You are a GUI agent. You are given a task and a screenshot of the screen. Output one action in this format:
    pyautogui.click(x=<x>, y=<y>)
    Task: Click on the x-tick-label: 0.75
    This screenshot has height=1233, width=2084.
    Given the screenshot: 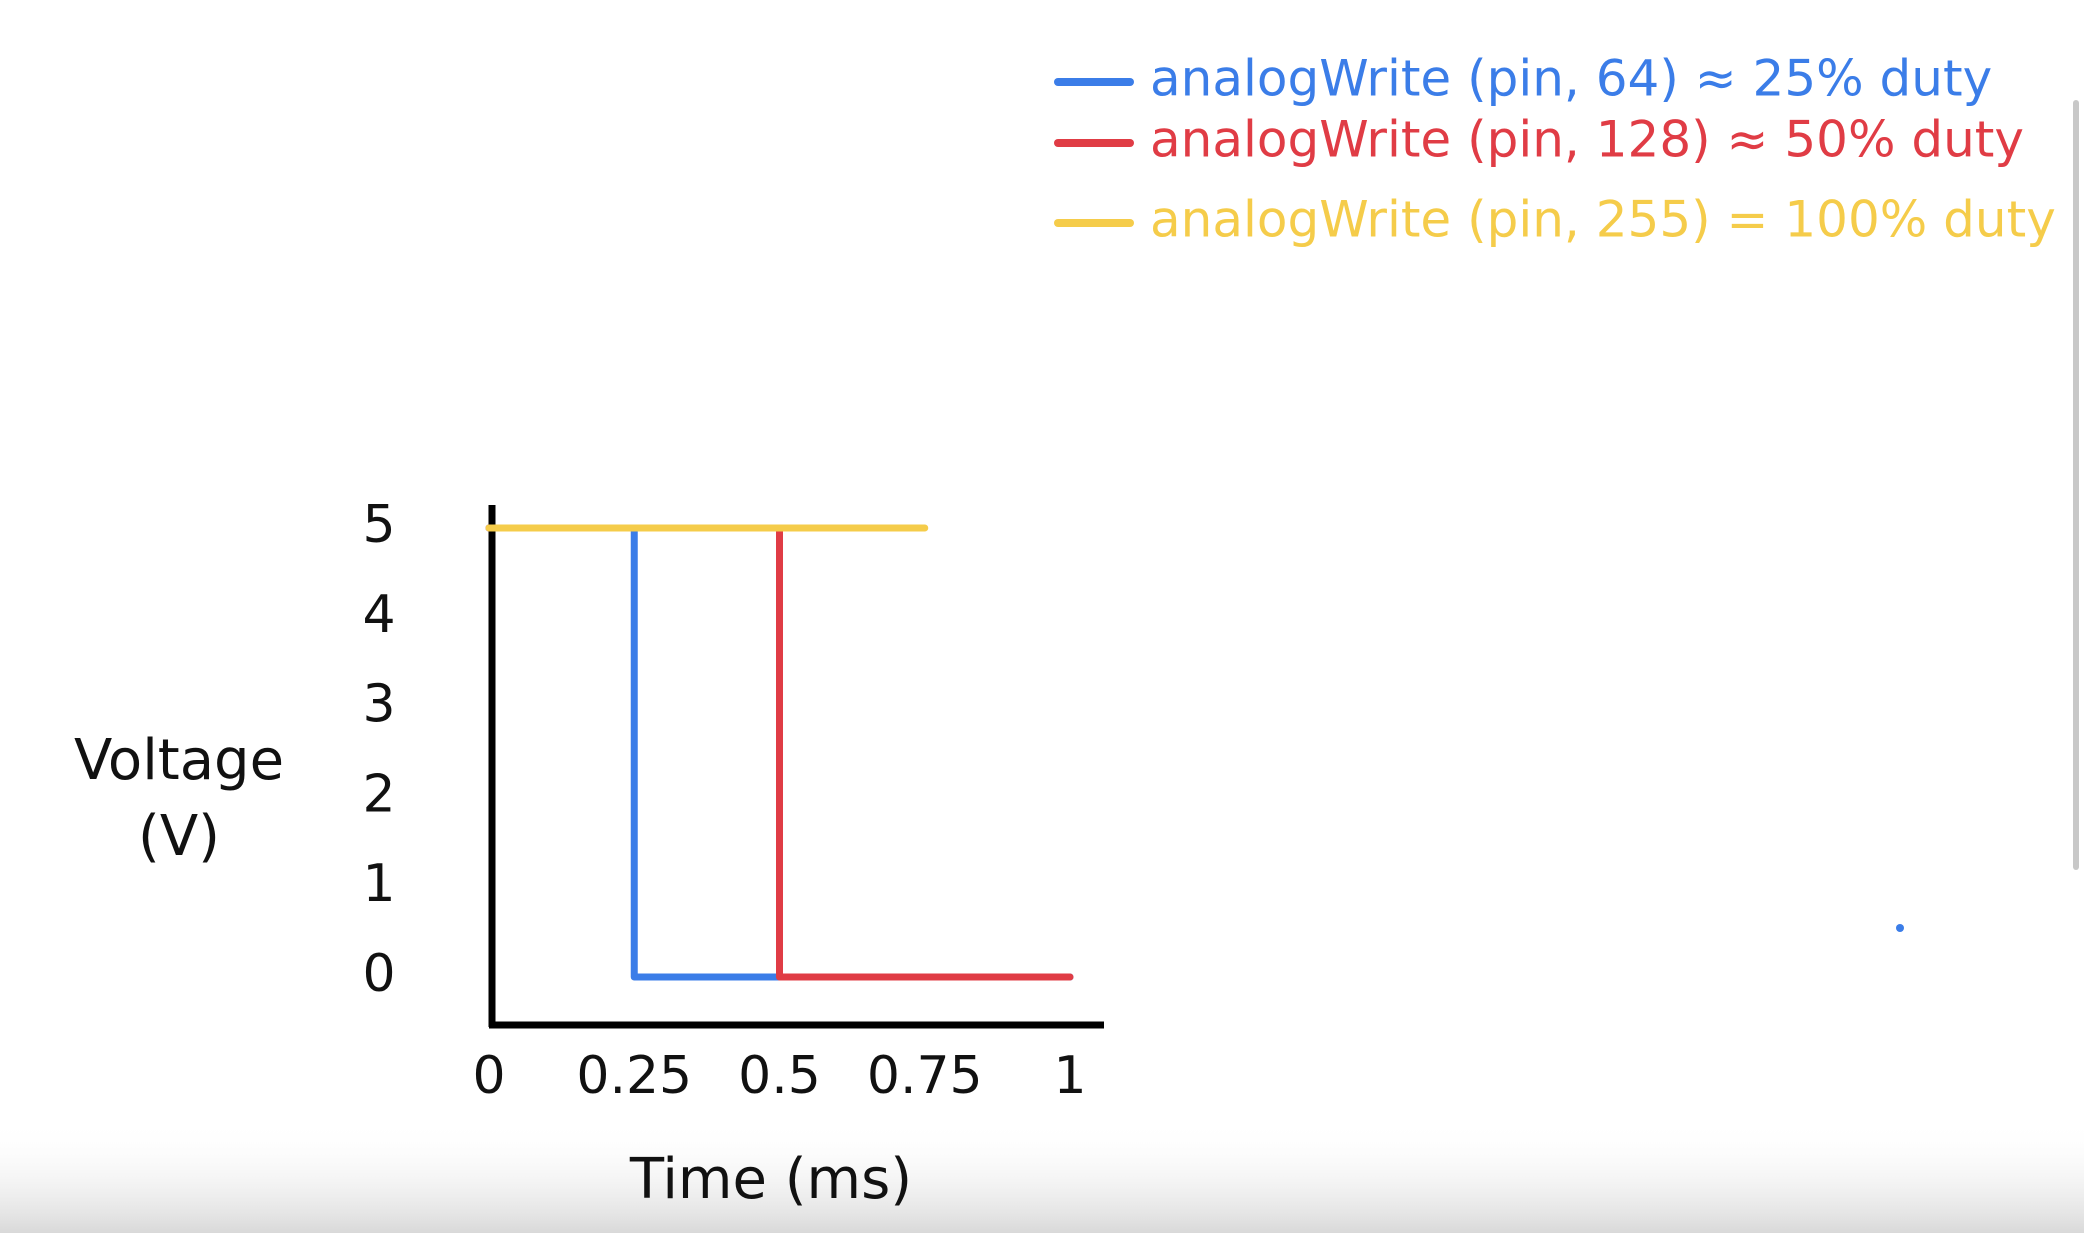 What is the action you would take?
    pyautogui.click(x=925, y=1076)
    